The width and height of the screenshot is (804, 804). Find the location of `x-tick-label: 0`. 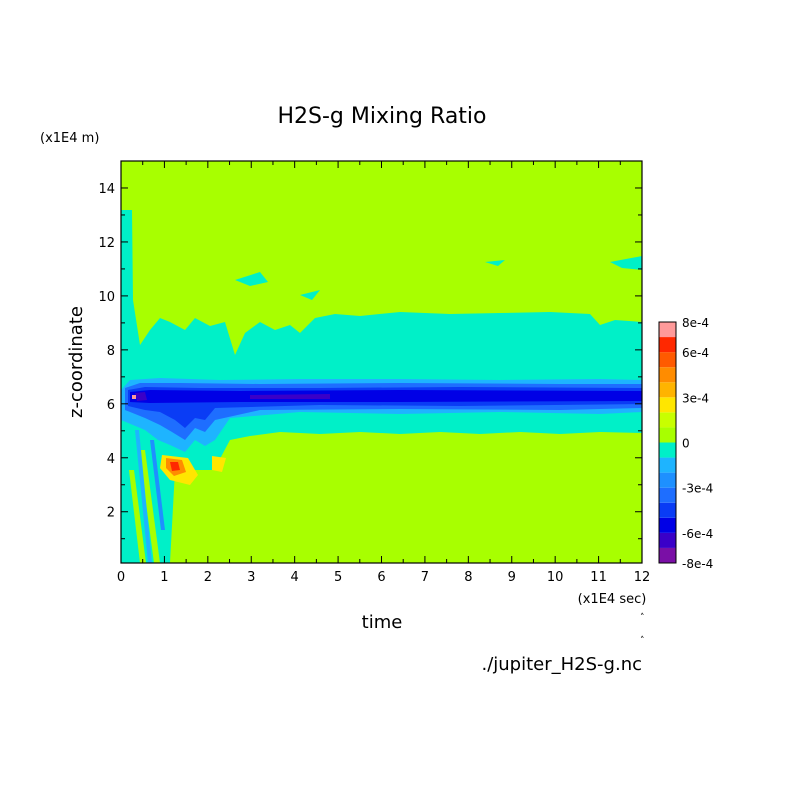

x-tick-label: 0 is located at coordinates (121, 577).